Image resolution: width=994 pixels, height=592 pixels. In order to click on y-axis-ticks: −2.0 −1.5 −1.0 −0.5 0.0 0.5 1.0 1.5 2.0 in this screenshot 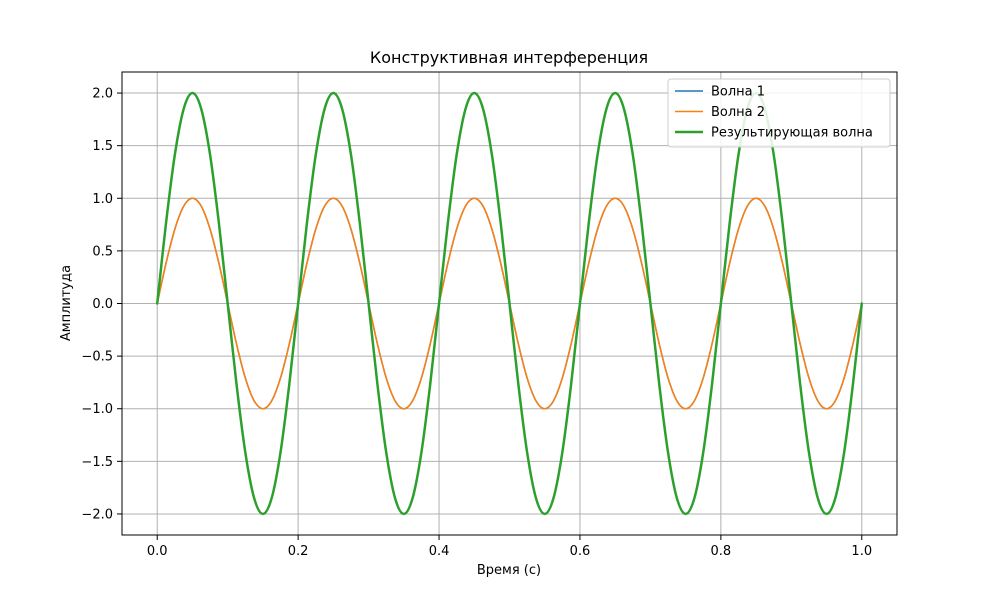, I will do `click(101, 304)`.